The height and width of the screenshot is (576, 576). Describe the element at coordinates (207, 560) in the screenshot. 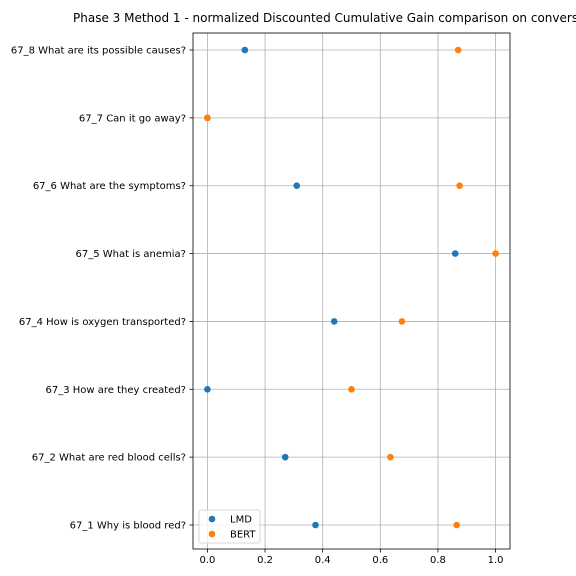

I see `x-tick-label: 0.0` at that location.